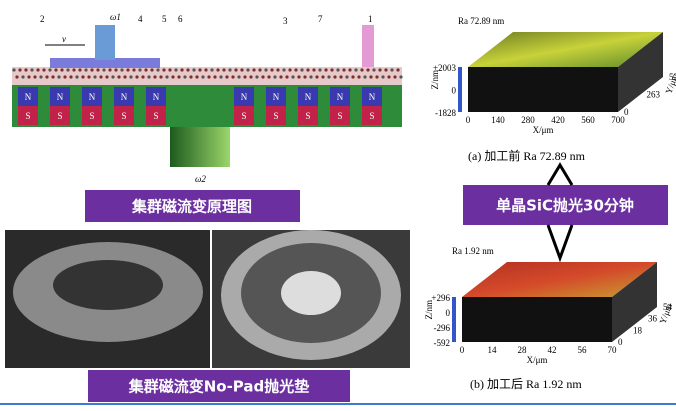 This screenshot has height=411, width=676. What do you see at coordinates (473, 251) in the screenshot?
I see `ra: Ra 1.92 nm` at bounding box center [473, 251].